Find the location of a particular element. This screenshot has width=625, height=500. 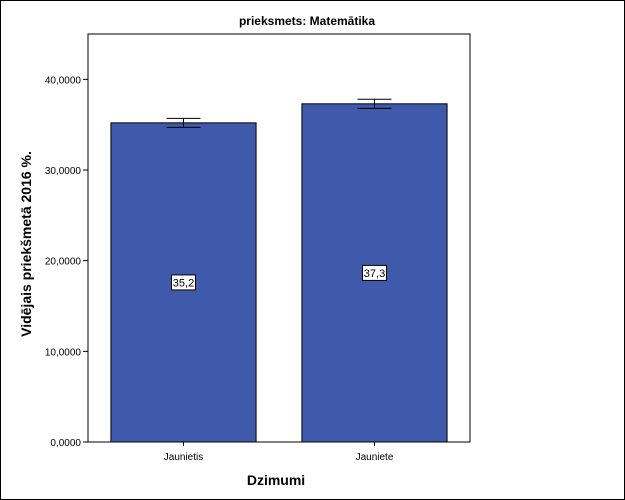

data-label-2: 37,3 is located at coordinates (374, 274).